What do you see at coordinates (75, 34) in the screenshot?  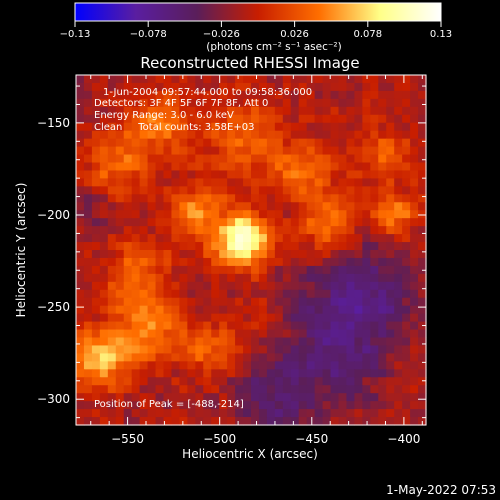 I see `colorbar-tick-label: −0.13` at bounding box center [75, 34].